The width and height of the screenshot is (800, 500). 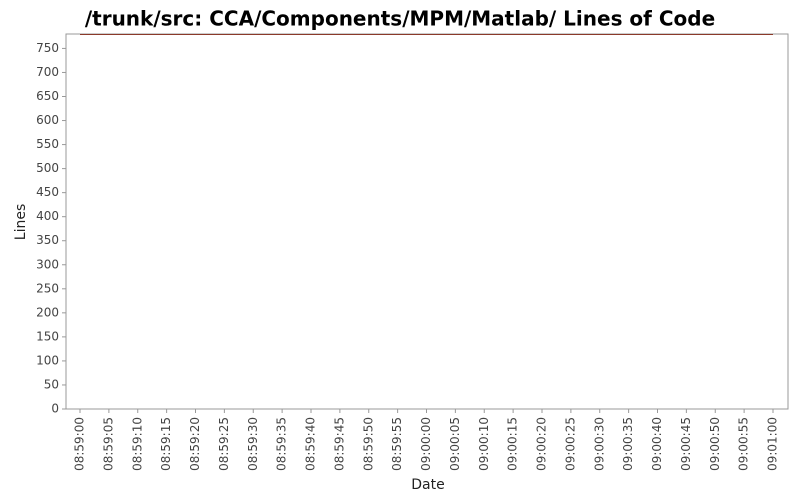 What do you see at coordinates (166, 444) in the screenshot?
I see `x-tick-label: 08:59:15` at bounding box center [166, 444].